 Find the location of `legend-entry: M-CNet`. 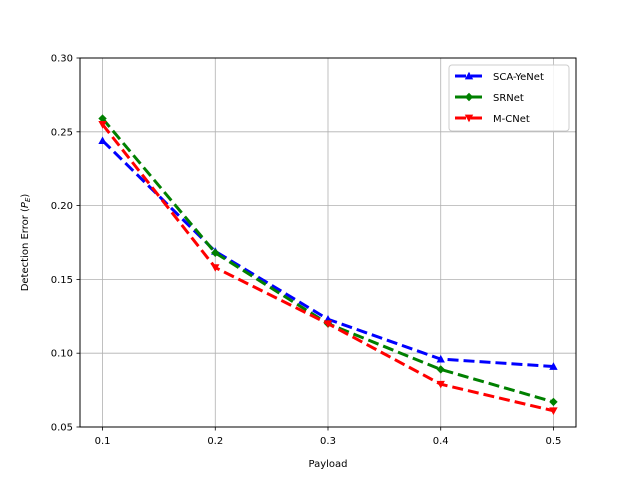

legend-entry: M-CNet is located at coordinates (492, 119).